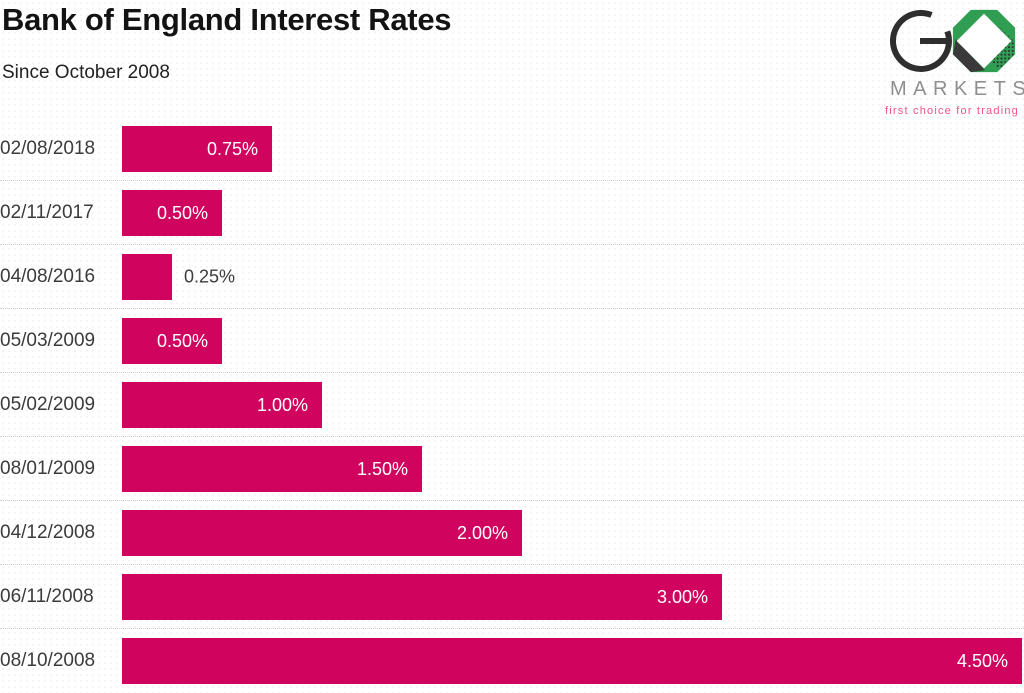 Image resolution: width=1024 pixels, height=693 pixels. I want to click on logo-marks, so click(952, 41).